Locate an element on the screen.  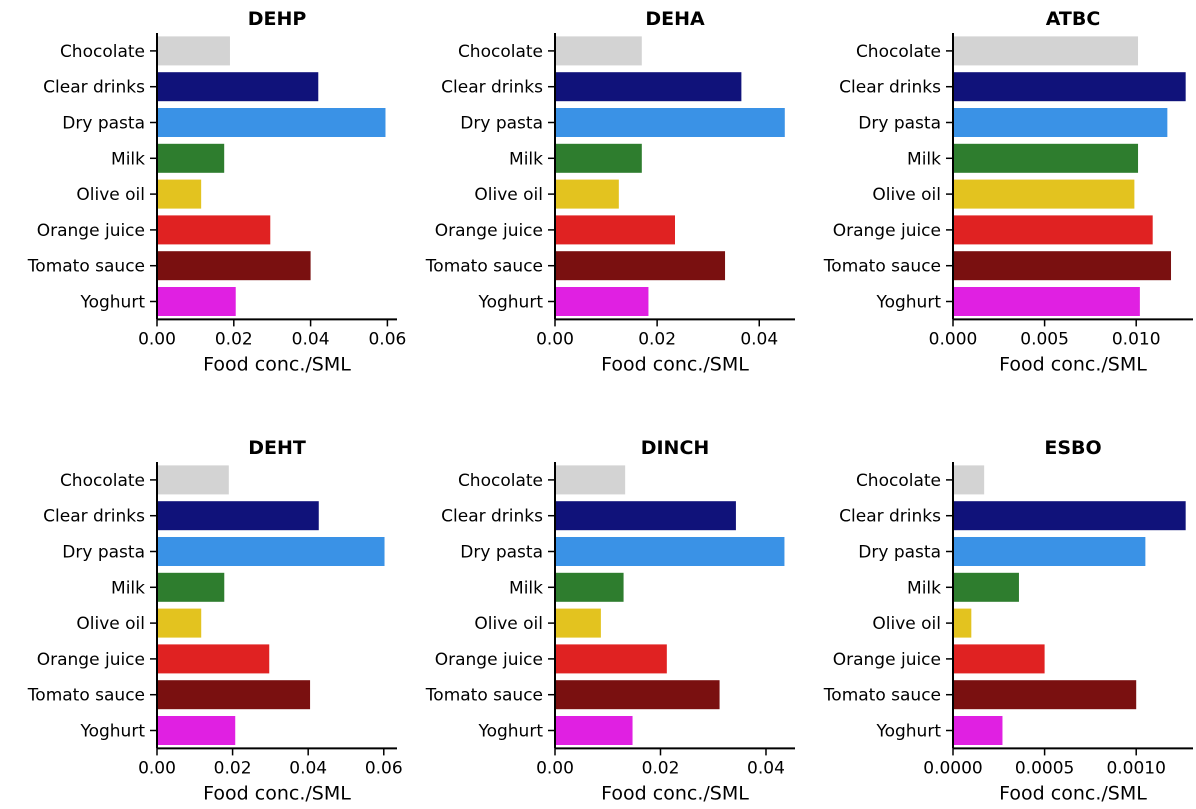
x-tick-label: 0.010 is located at coordinates (1136, 339).